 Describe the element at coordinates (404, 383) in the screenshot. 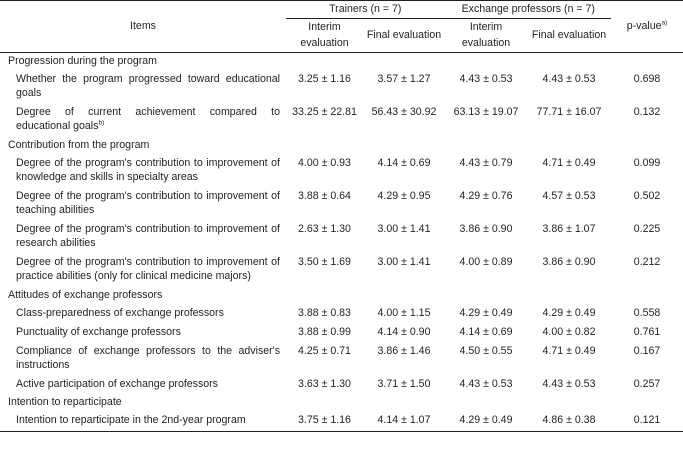

I see `trainers-final-value: 3.71 ± 1.50` at that location.